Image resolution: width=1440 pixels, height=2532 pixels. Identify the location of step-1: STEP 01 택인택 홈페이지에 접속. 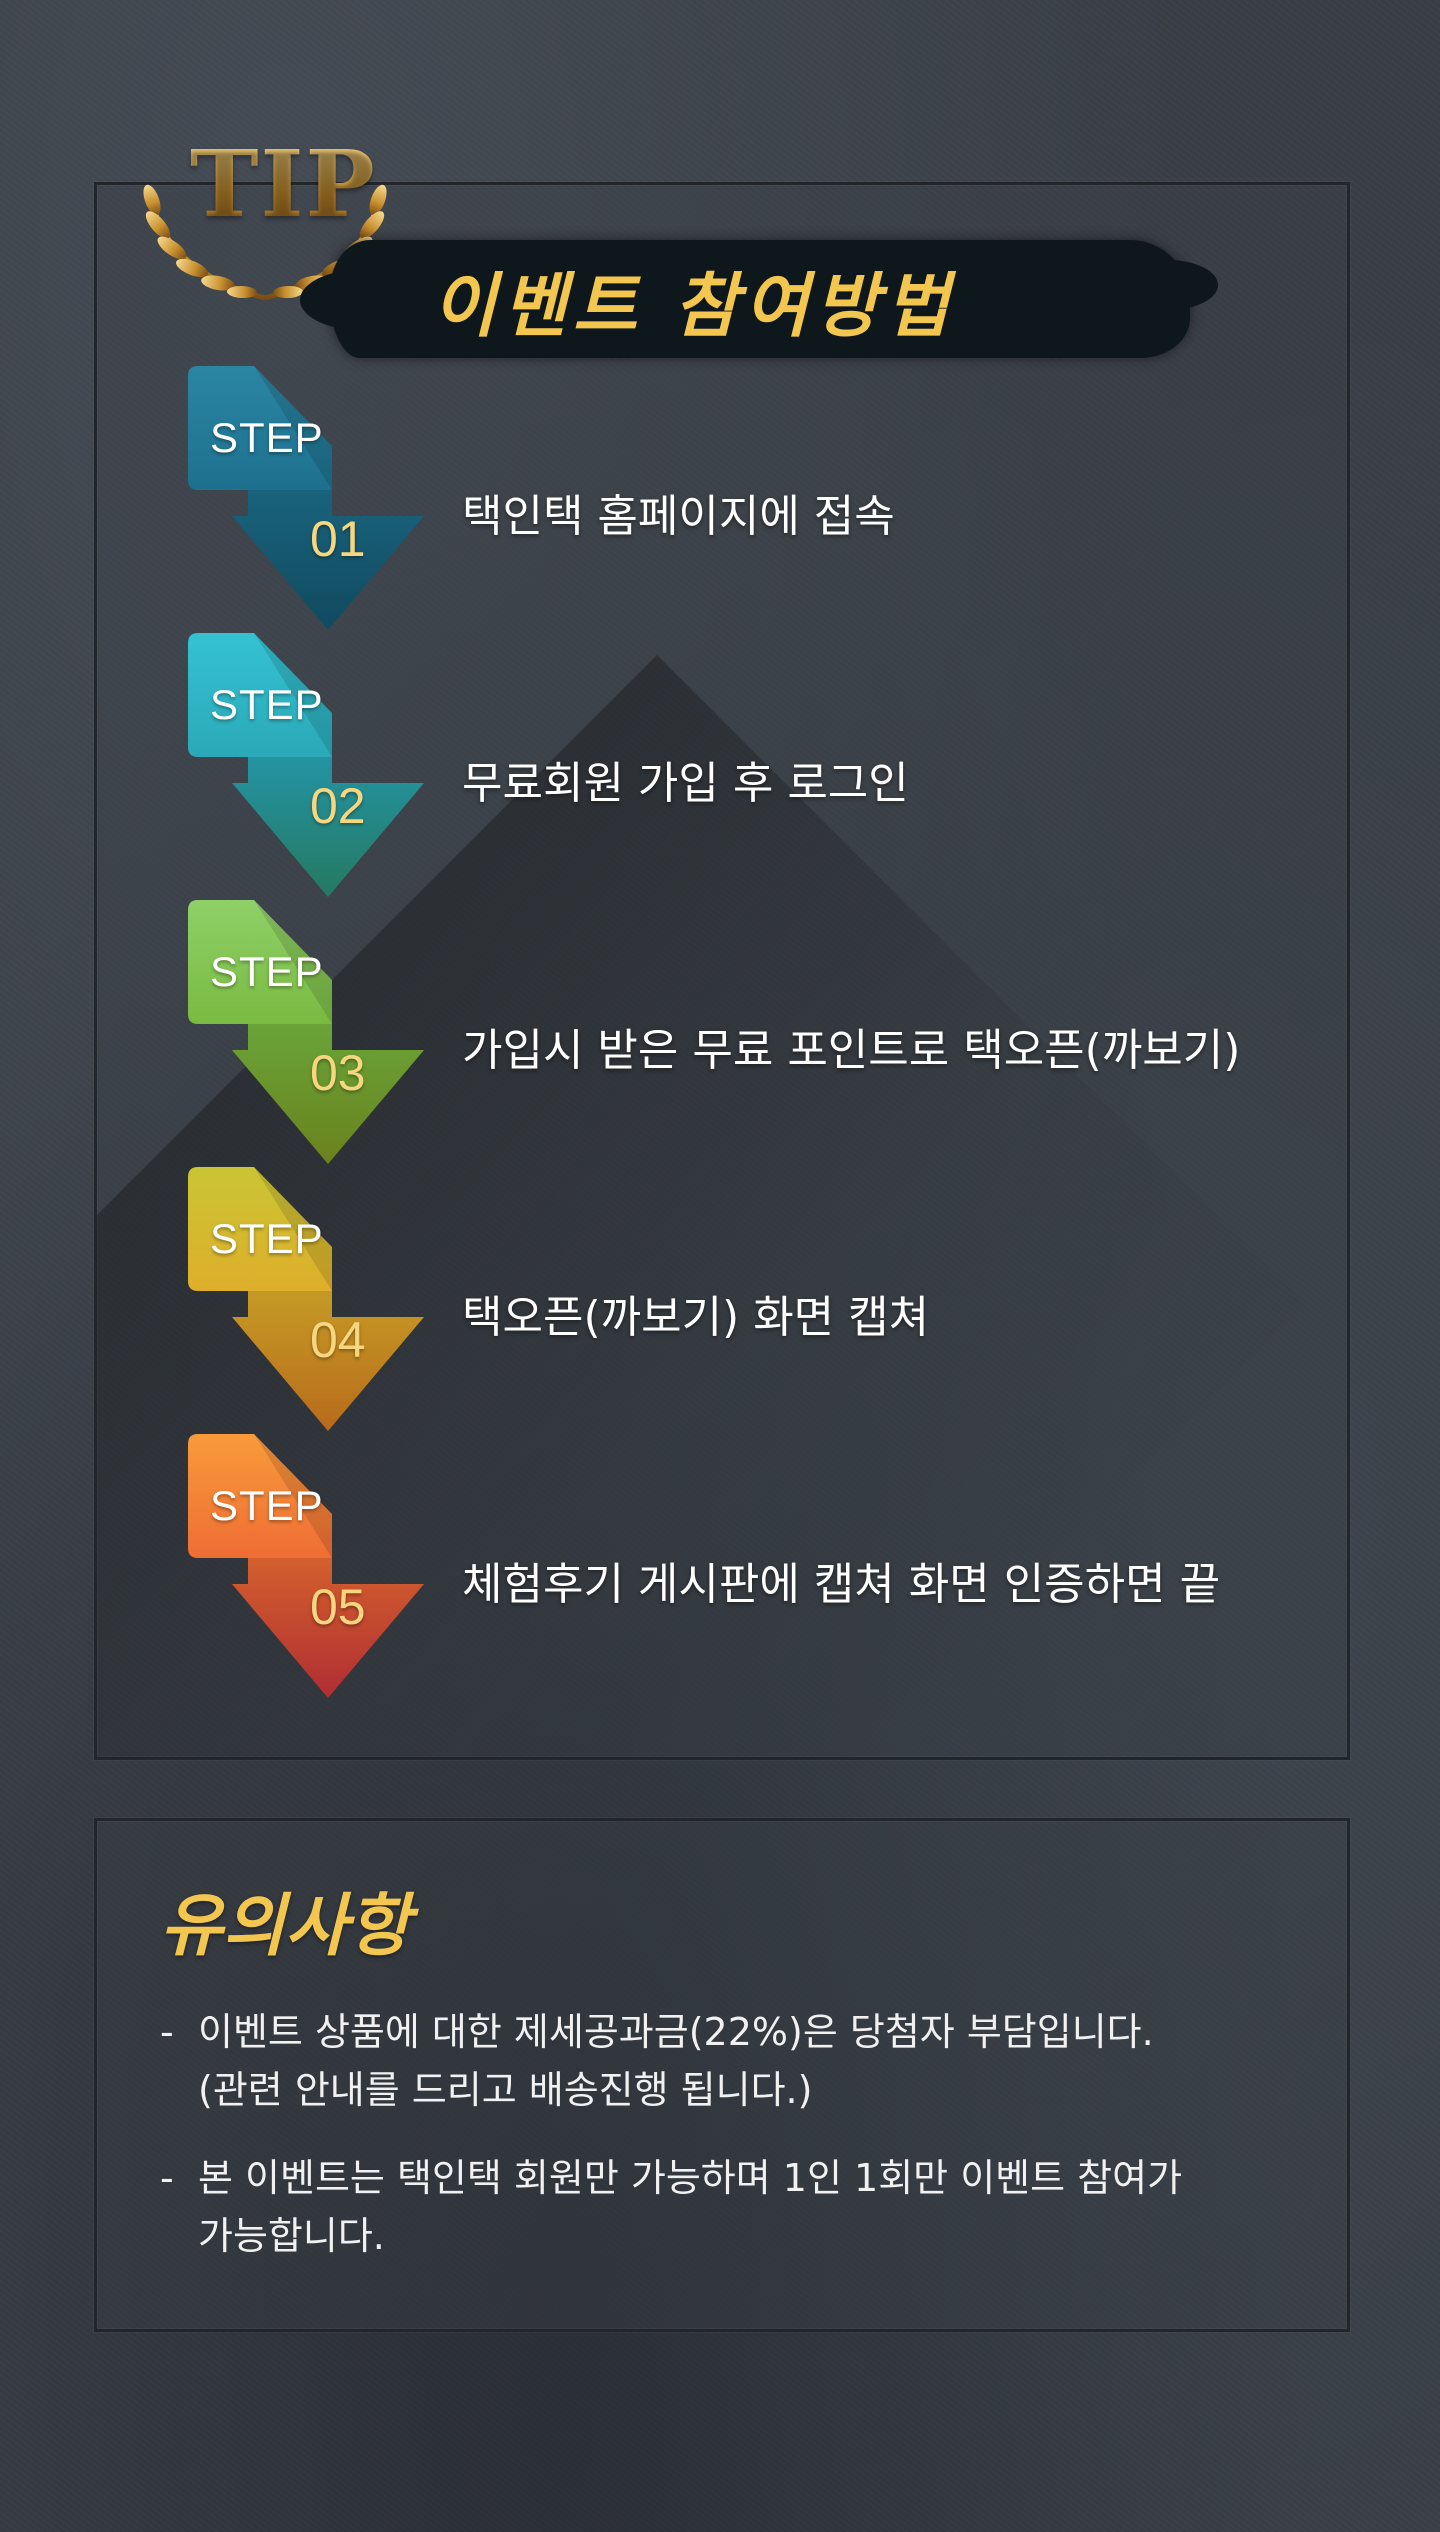
(759, 497).